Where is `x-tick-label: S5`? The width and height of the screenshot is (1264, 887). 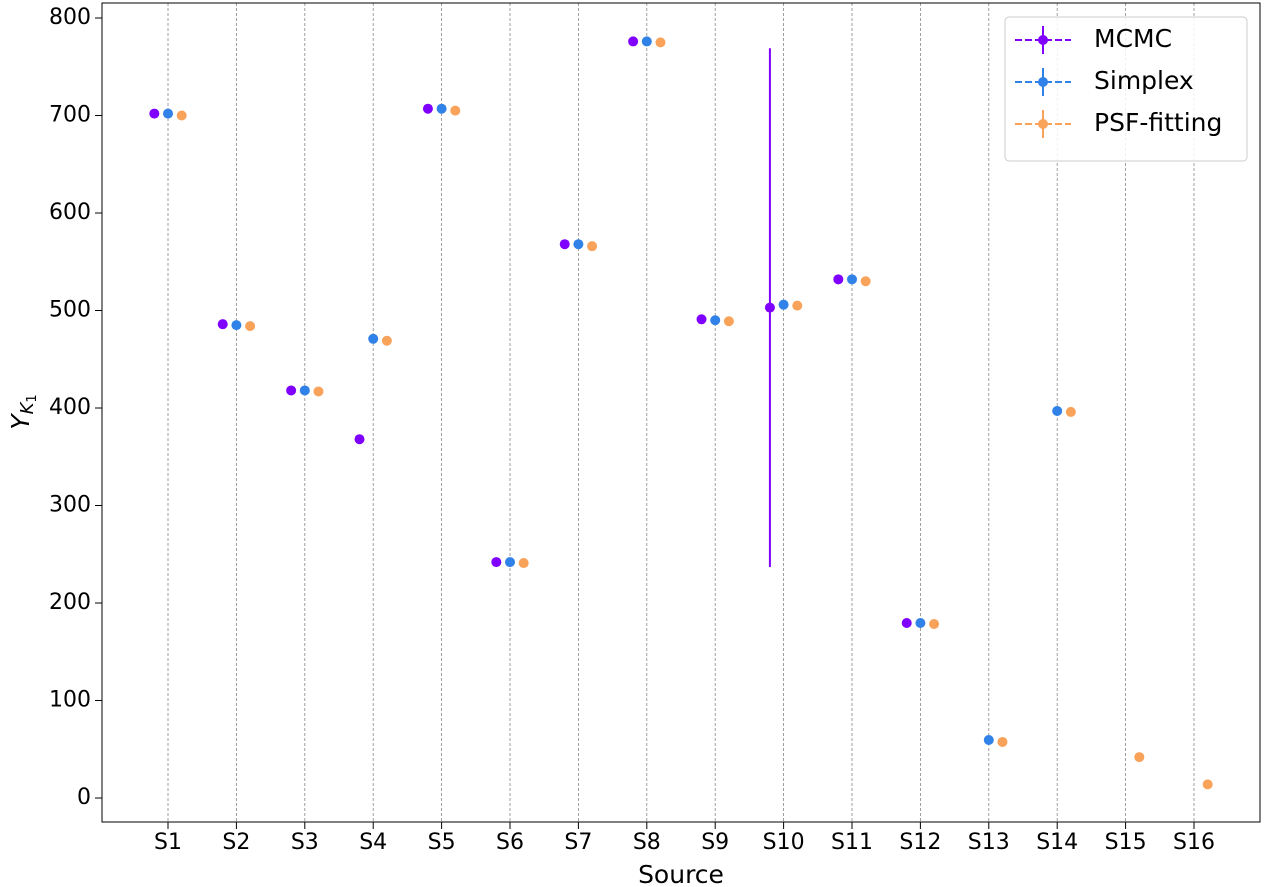
x-tick-label: S5 is located at coordinates (442, 842).